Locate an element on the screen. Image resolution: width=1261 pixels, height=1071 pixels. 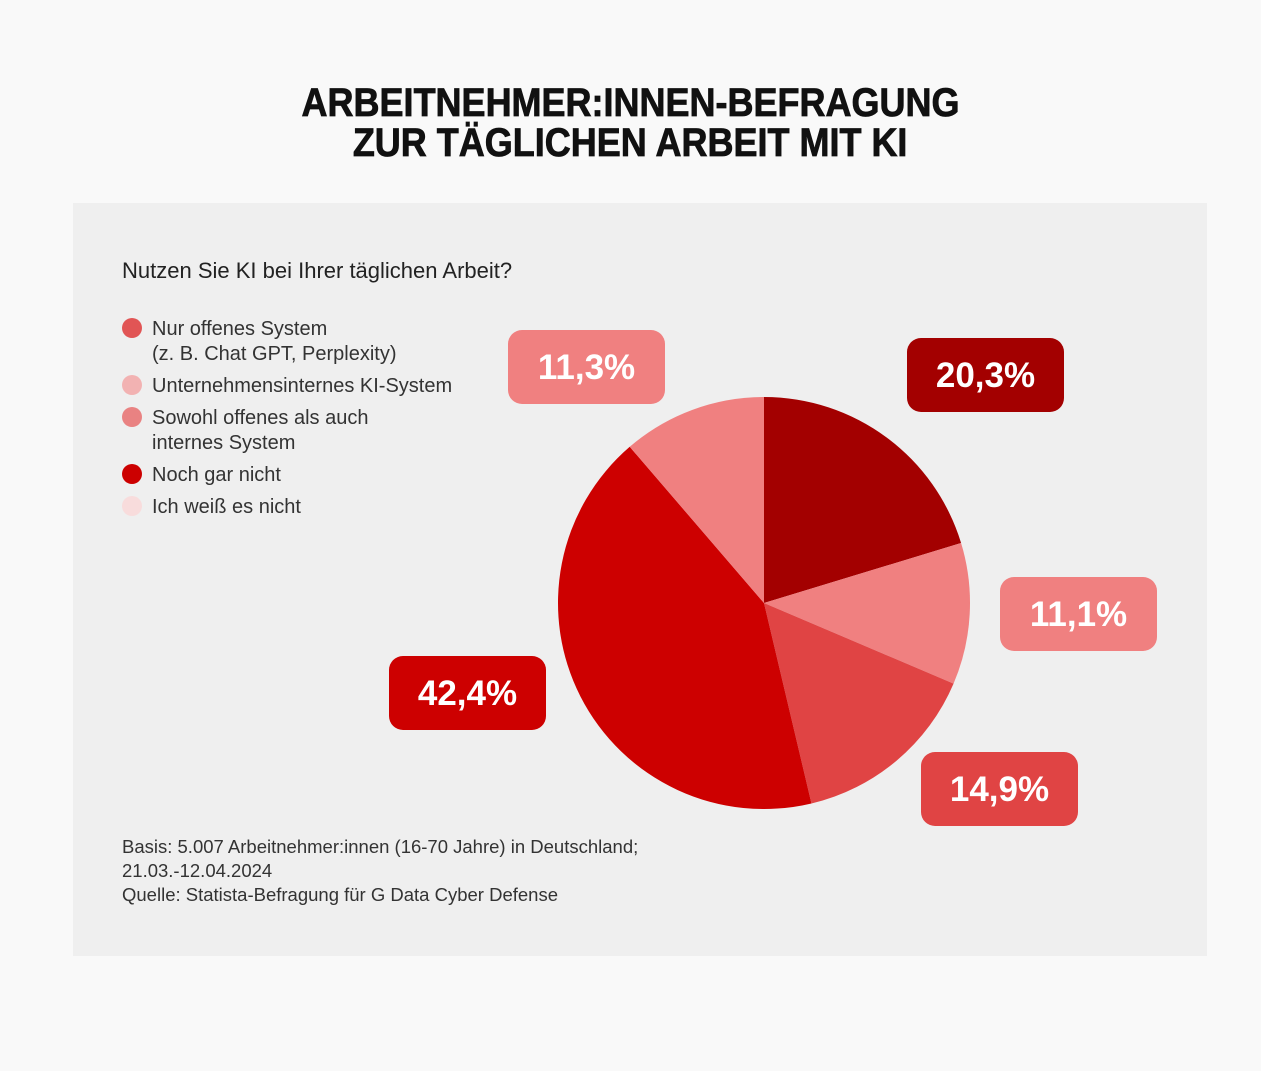
legend-item-sowohl-offenes-als-auch-internes: Sowohl offenes als auch internes System is located at coordinates (287, 431).